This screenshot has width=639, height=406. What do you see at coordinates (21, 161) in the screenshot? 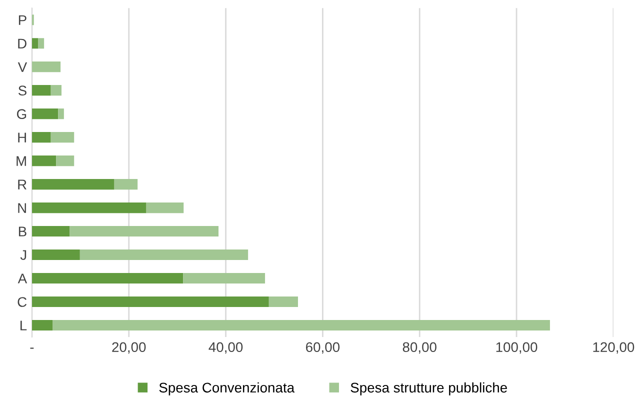
I see `y-tick-label: M` at bounding box center [21, 161].